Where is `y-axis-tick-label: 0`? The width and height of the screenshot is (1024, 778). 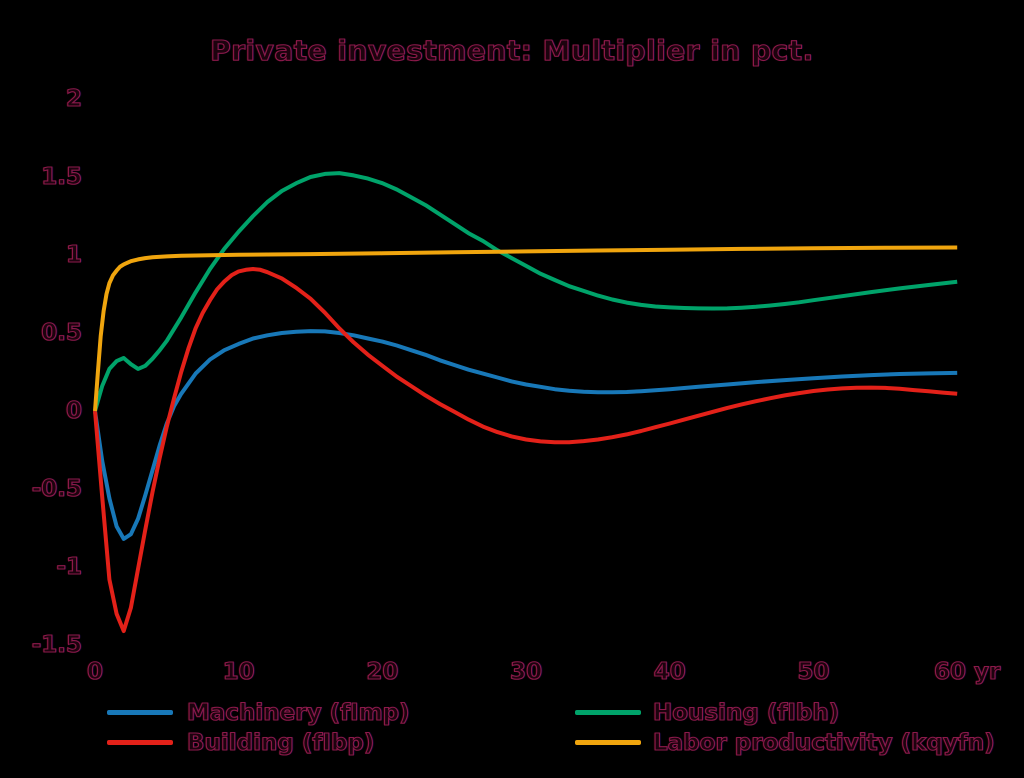 y-axis-tick-label: 0 is located at coordinates (73, 410).